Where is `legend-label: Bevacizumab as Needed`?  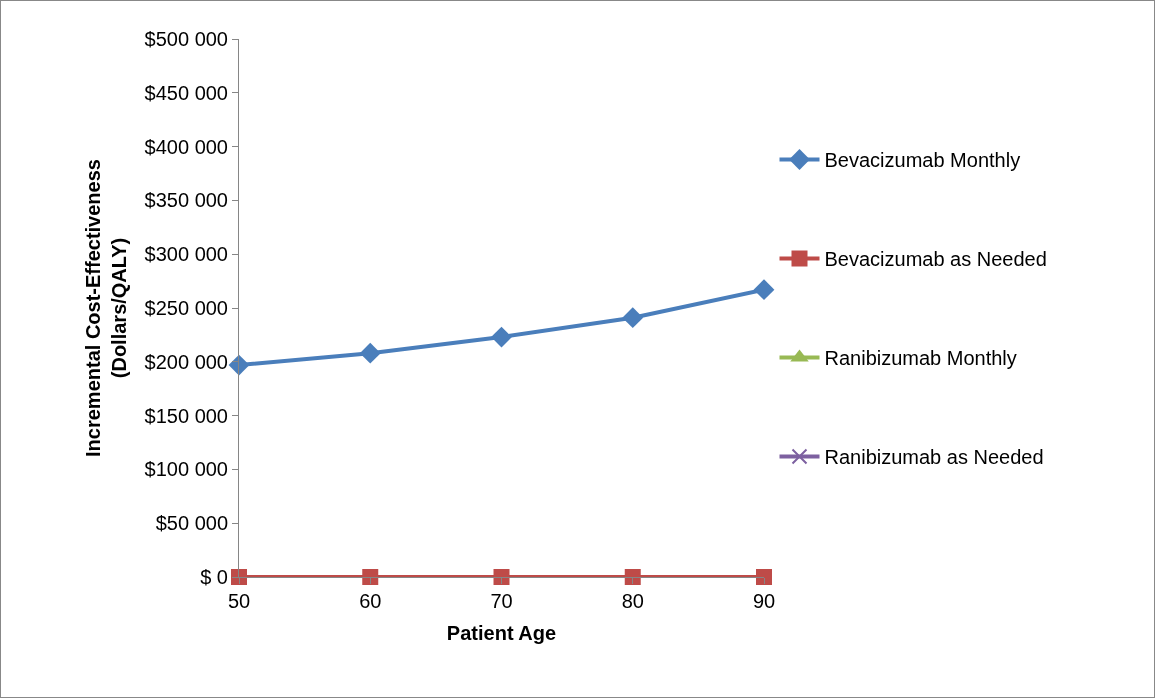
legend-label: Bevacizumab as Needed is located at coordinates (935, 259).